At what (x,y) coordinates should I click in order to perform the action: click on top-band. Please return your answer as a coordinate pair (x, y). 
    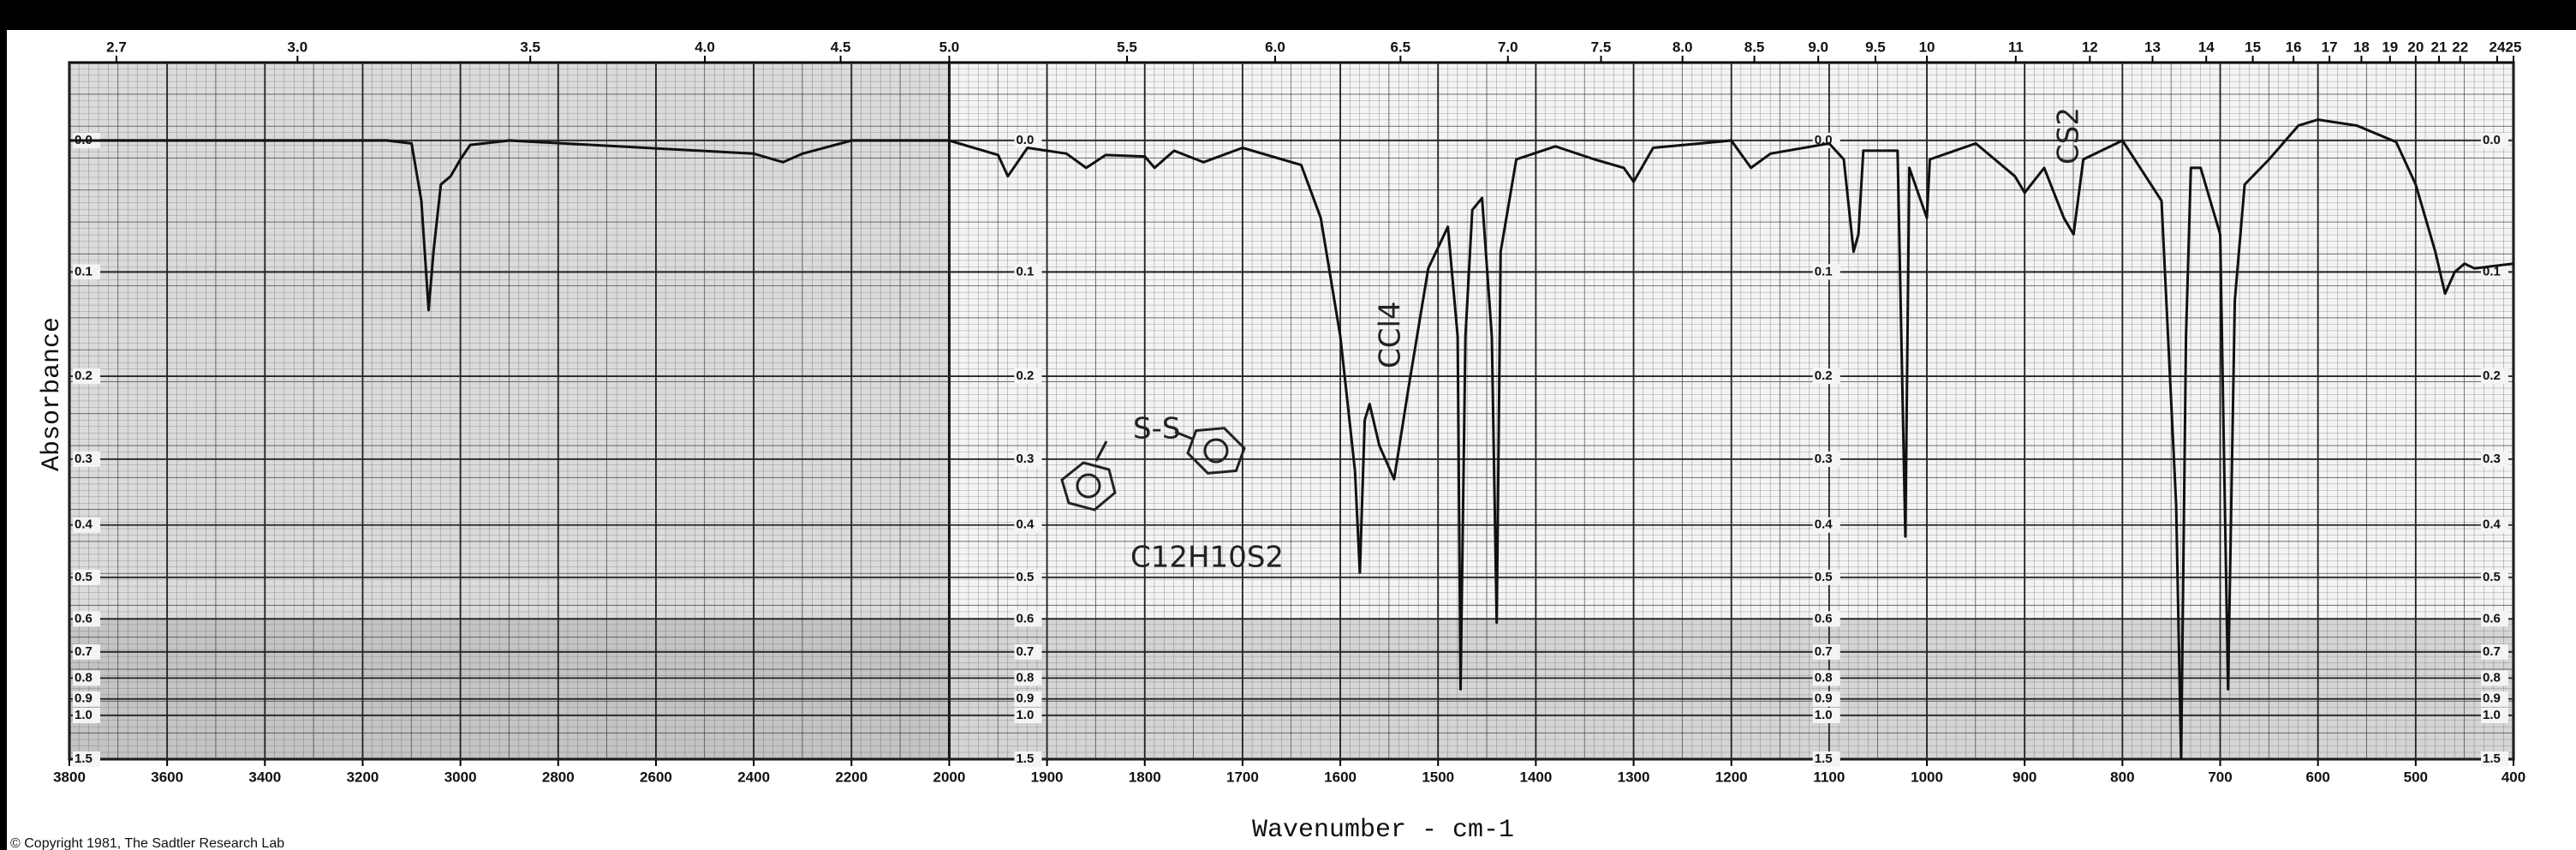
    Looking at the image, I should click on (1288, 15).